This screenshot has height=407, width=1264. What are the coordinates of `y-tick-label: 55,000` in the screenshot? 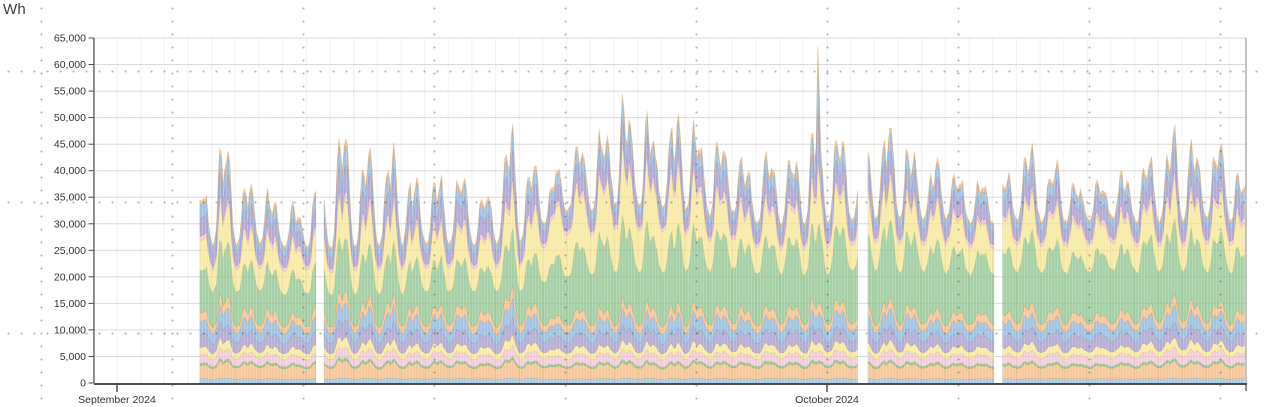 It's located at (70, 92).